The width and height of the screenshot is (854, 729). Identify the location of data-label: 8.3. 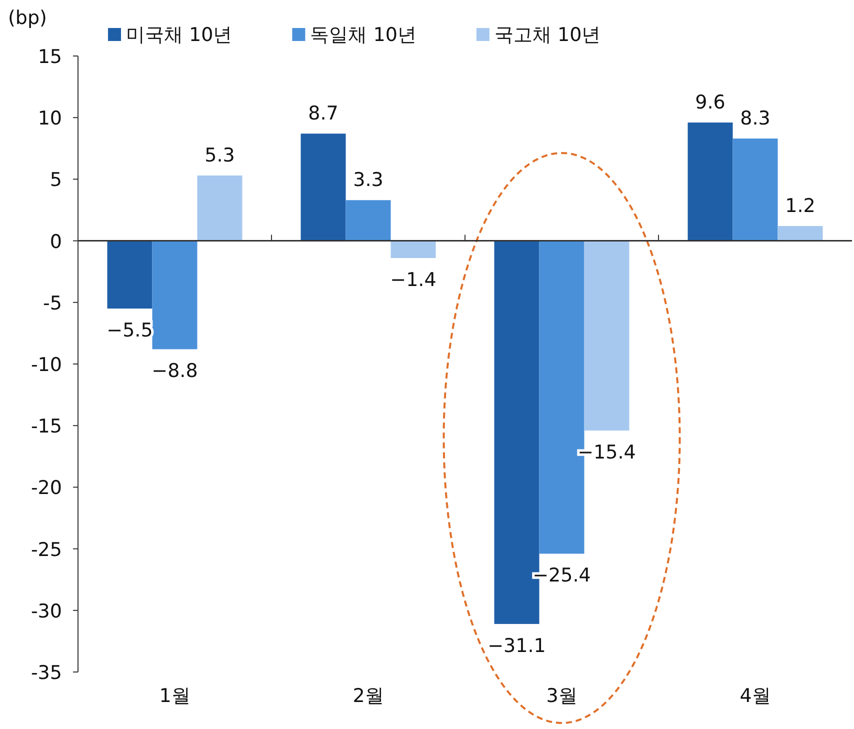
(755, 119).